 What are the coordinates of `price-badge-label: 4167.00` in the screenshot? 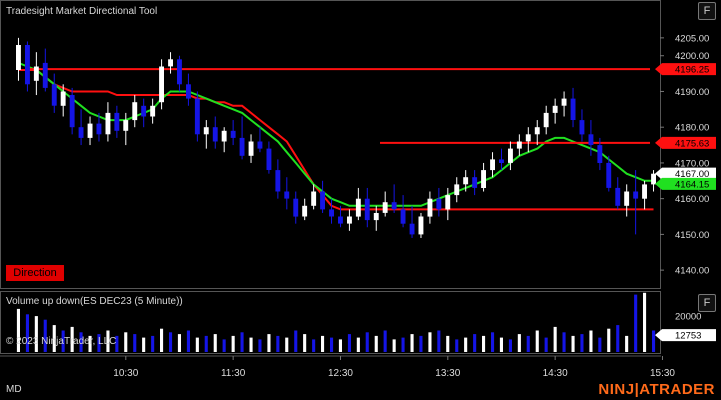 It's located at (692, 174).